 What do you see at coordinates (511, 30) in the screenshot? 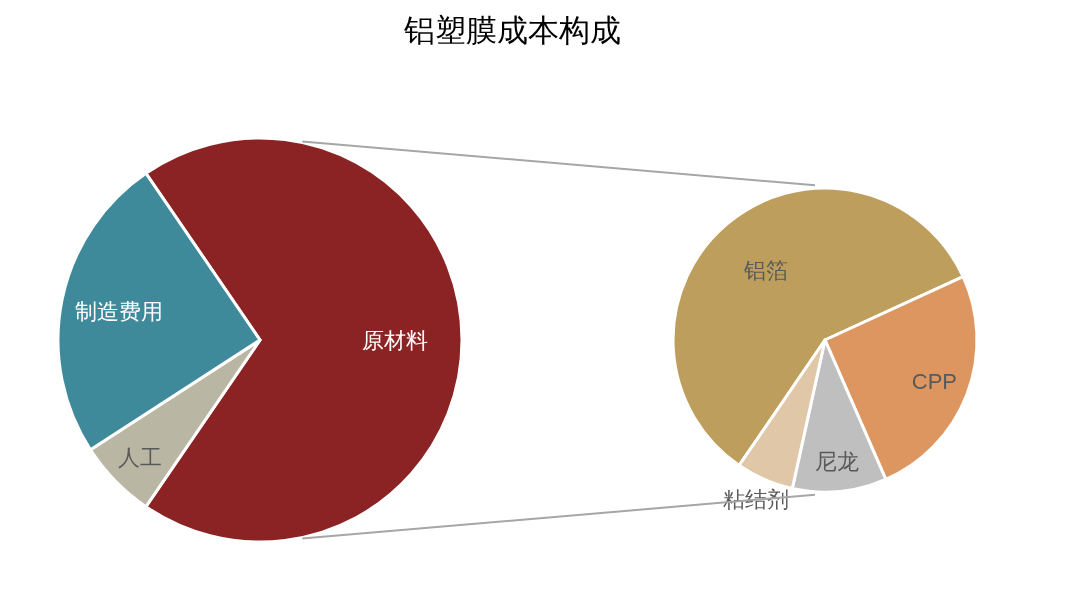
I see `chart-title: 铝塑膜成本构成` at bounding box center [511, 30].